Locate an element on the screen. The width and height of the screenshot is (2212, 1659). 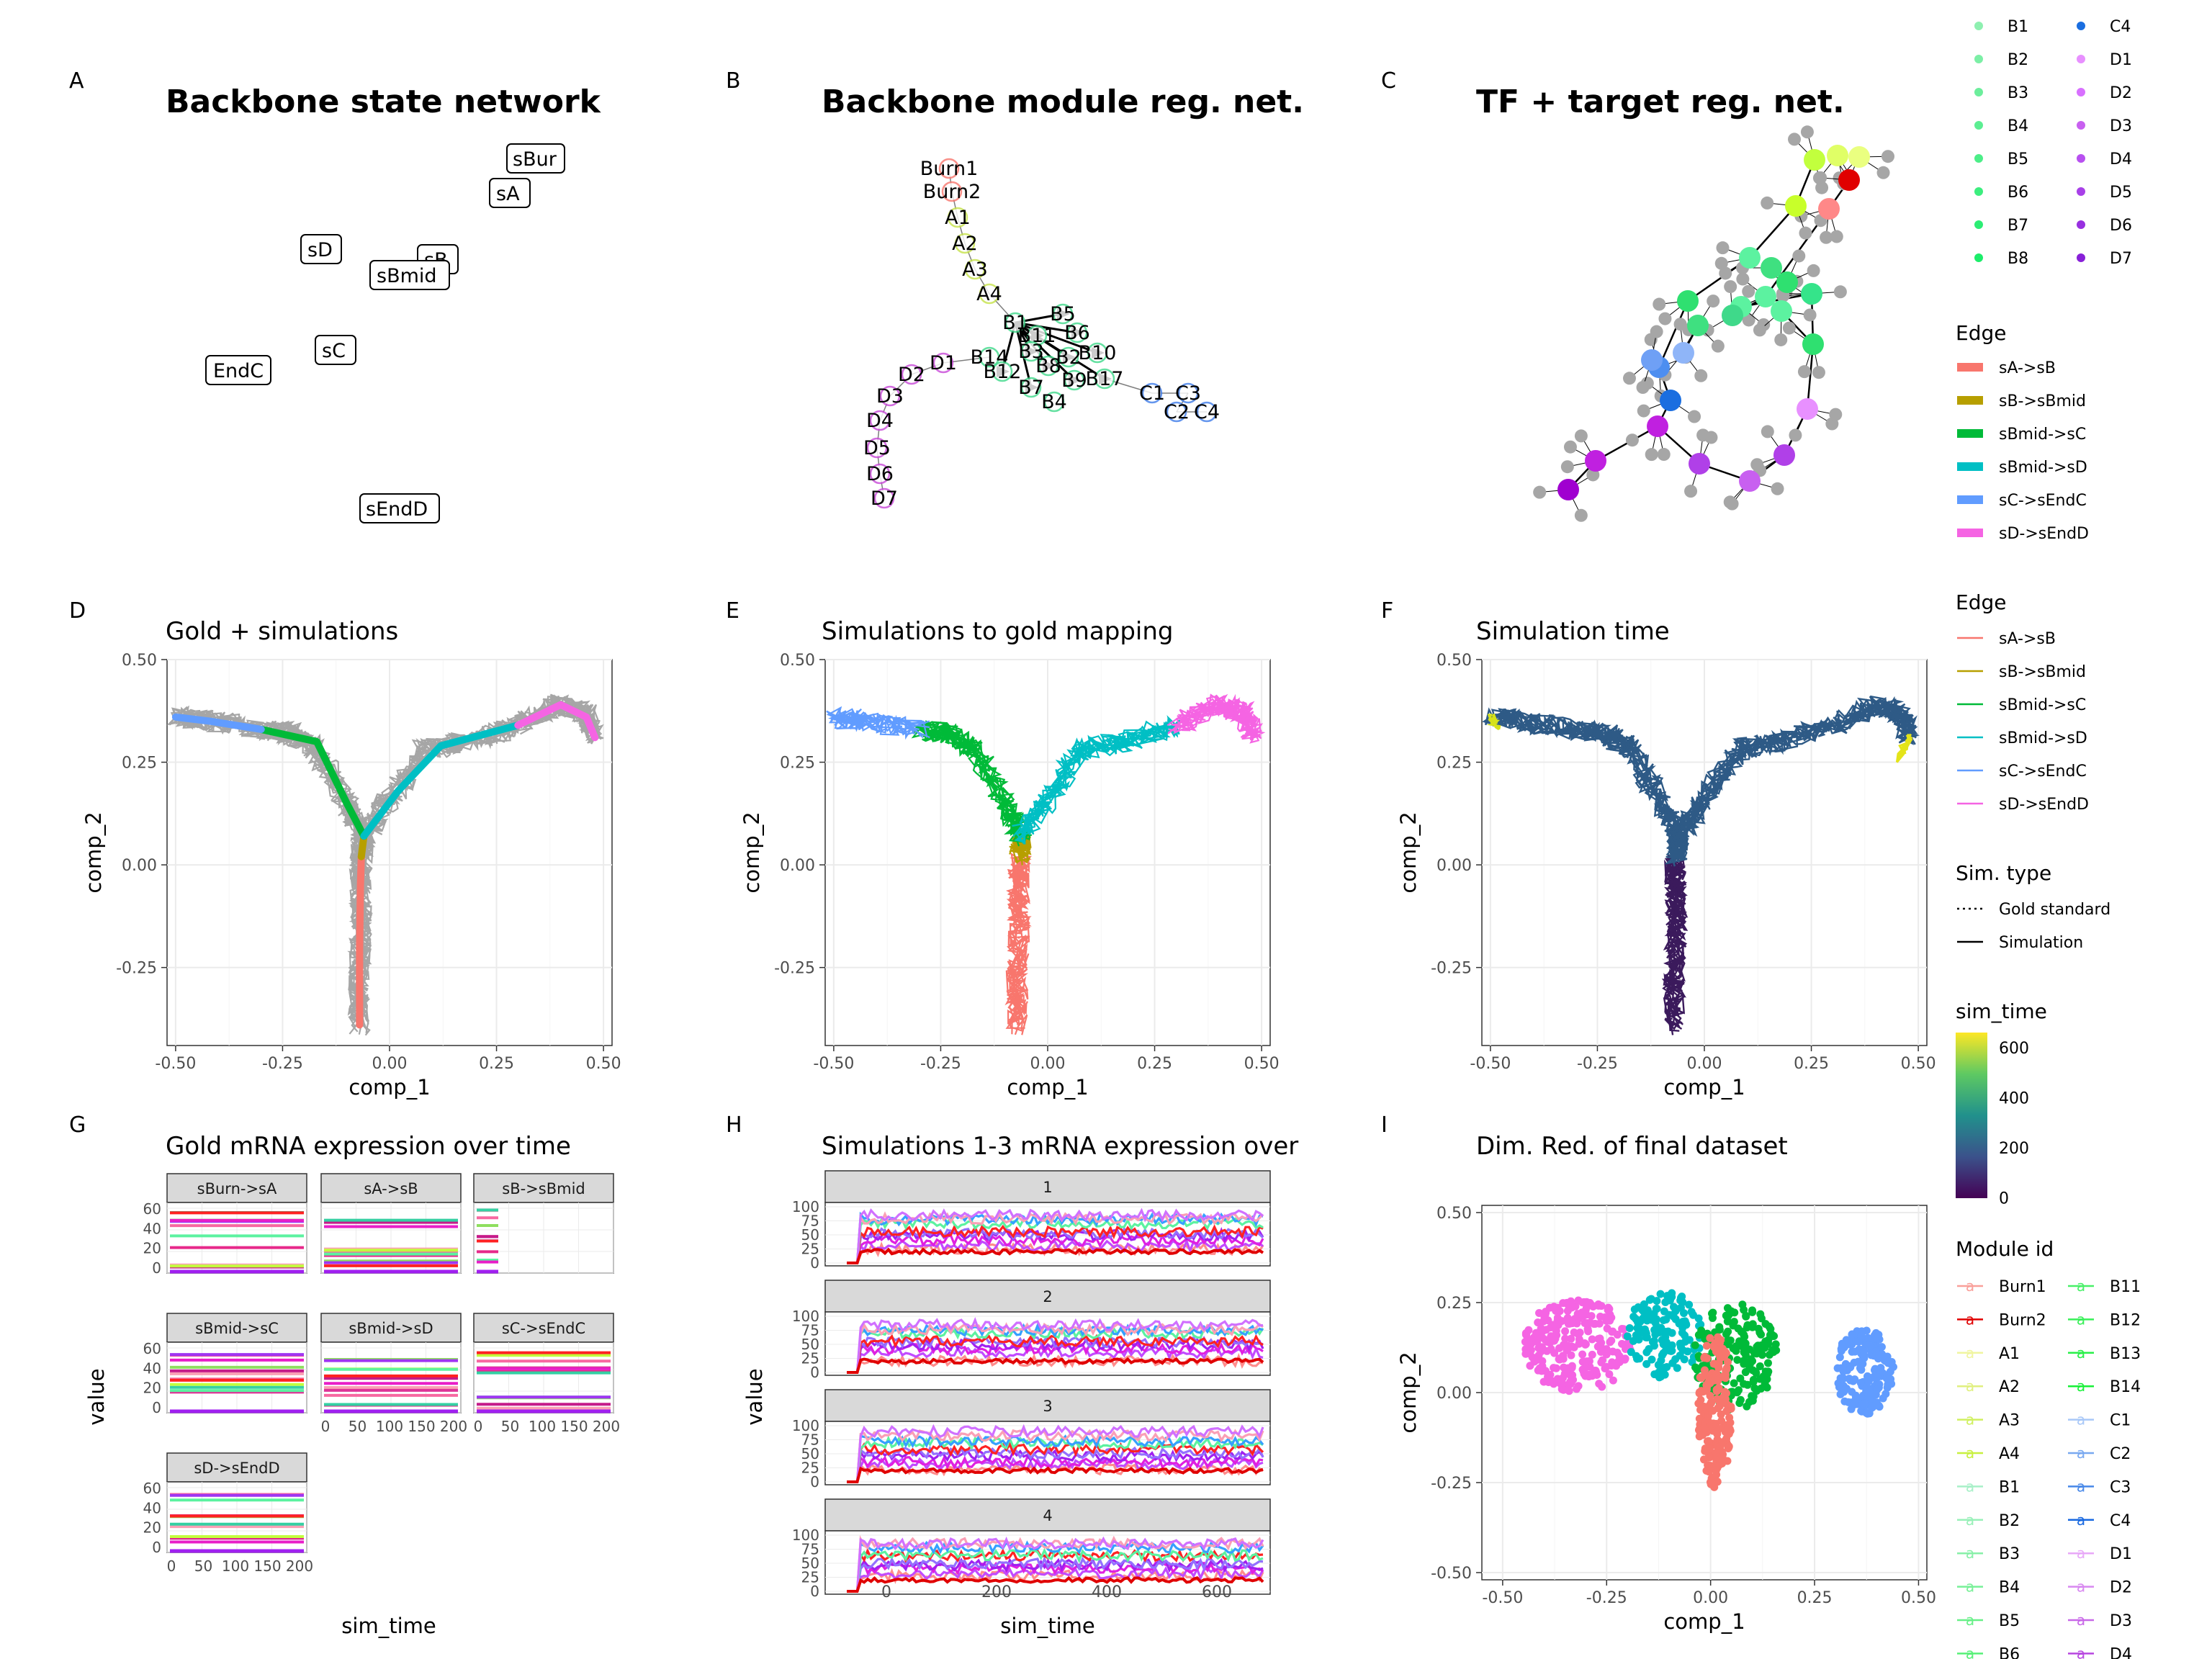
legend-module-label: B1 is located at coordinates (2009, 1487).